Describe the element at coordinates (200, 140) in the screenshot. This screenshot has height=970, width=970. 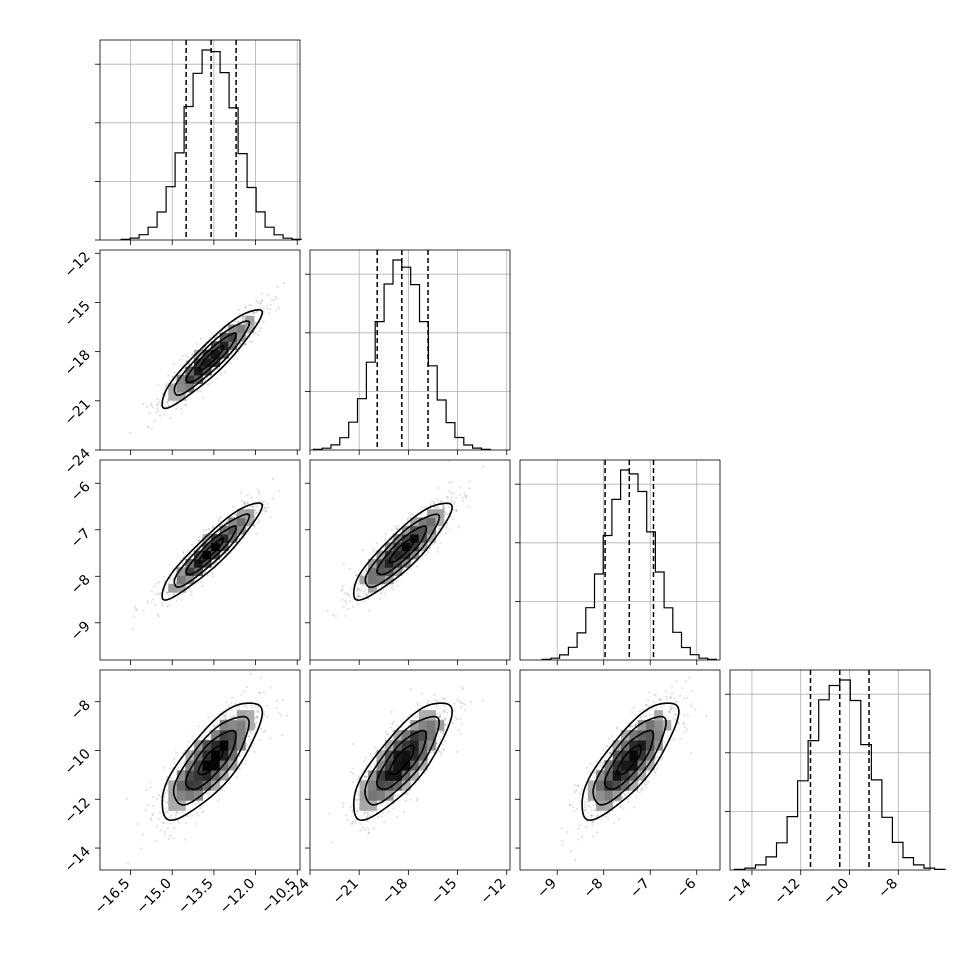
I see `panel-frame` at that location.